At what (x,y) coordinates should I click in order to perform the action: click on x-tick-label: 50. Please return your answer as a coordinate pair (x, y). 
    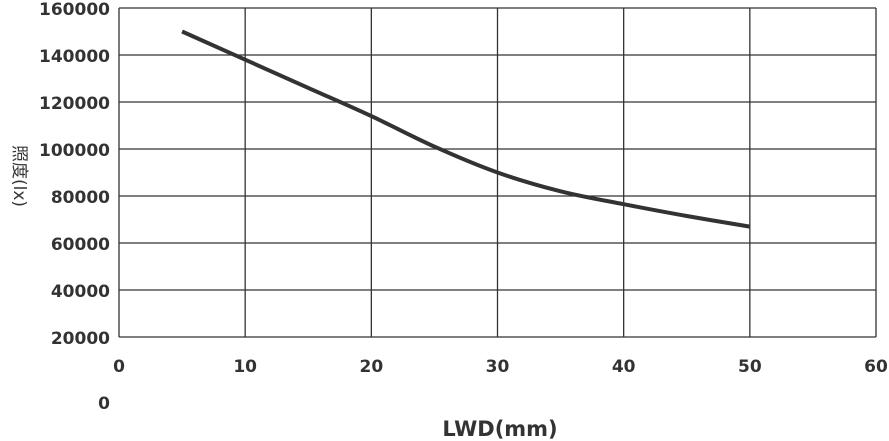
    Looking at the image, I should click on (750, 367).